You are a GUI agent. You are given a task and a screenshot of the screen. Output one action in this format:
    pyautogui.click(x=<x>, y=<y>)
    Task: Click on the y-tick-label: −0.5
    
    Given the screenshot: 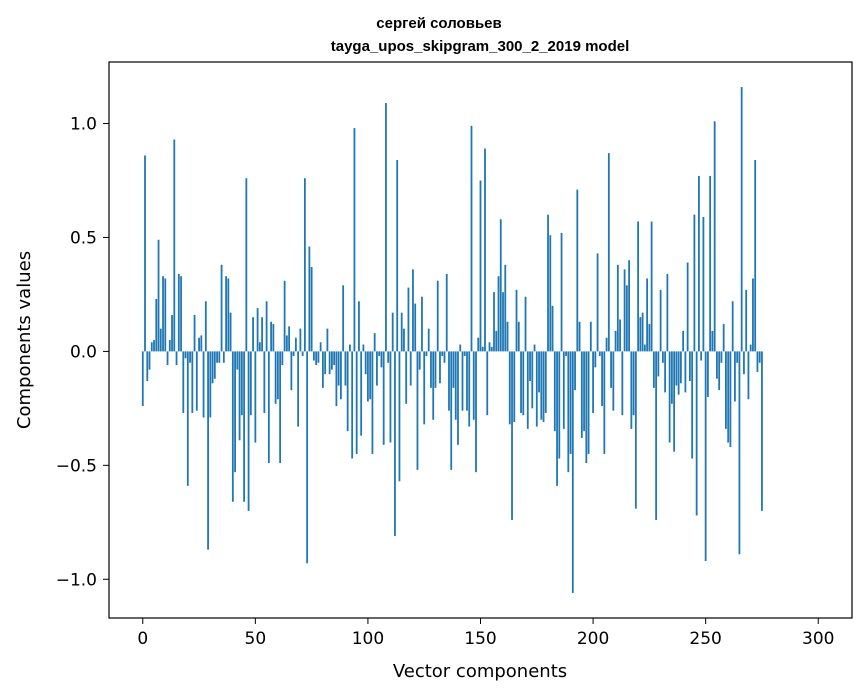 What is the action you would take?
    pyautogui.click(x=76, y=466)
    